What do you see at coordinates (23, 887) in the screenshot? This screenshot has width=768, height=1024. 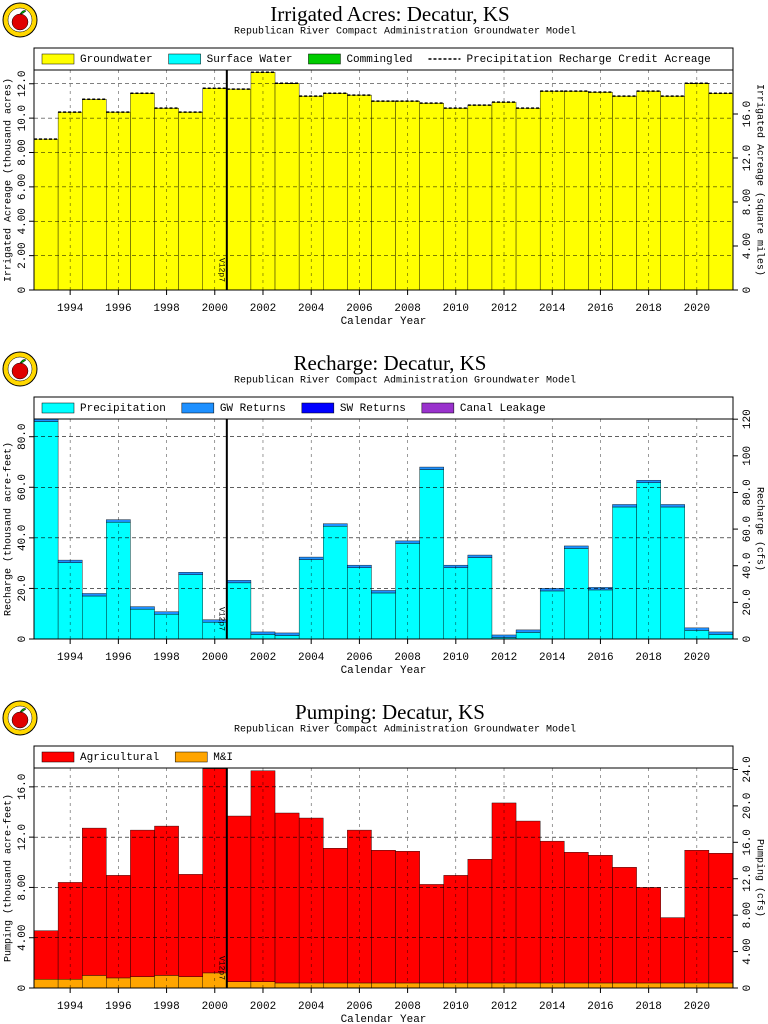 I see `y-tick-label: 8.00` at bounding box center [23, 887].